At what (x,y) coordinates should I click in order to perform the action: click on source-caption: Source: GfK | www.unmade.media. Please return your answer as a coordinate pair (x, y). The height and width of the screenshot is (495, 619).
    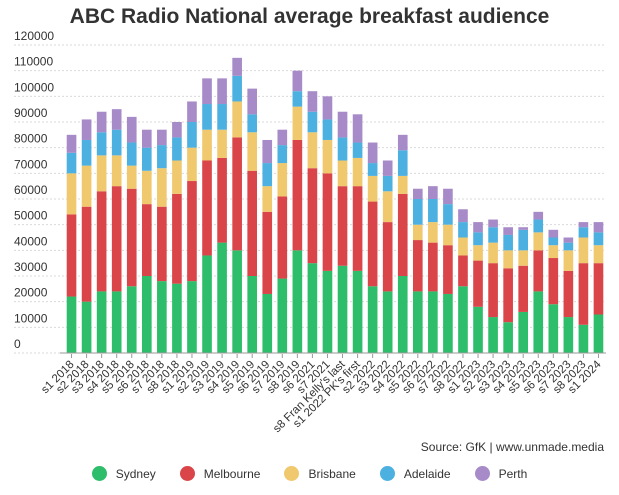
    Looking at the image, I should click on (512, 447).